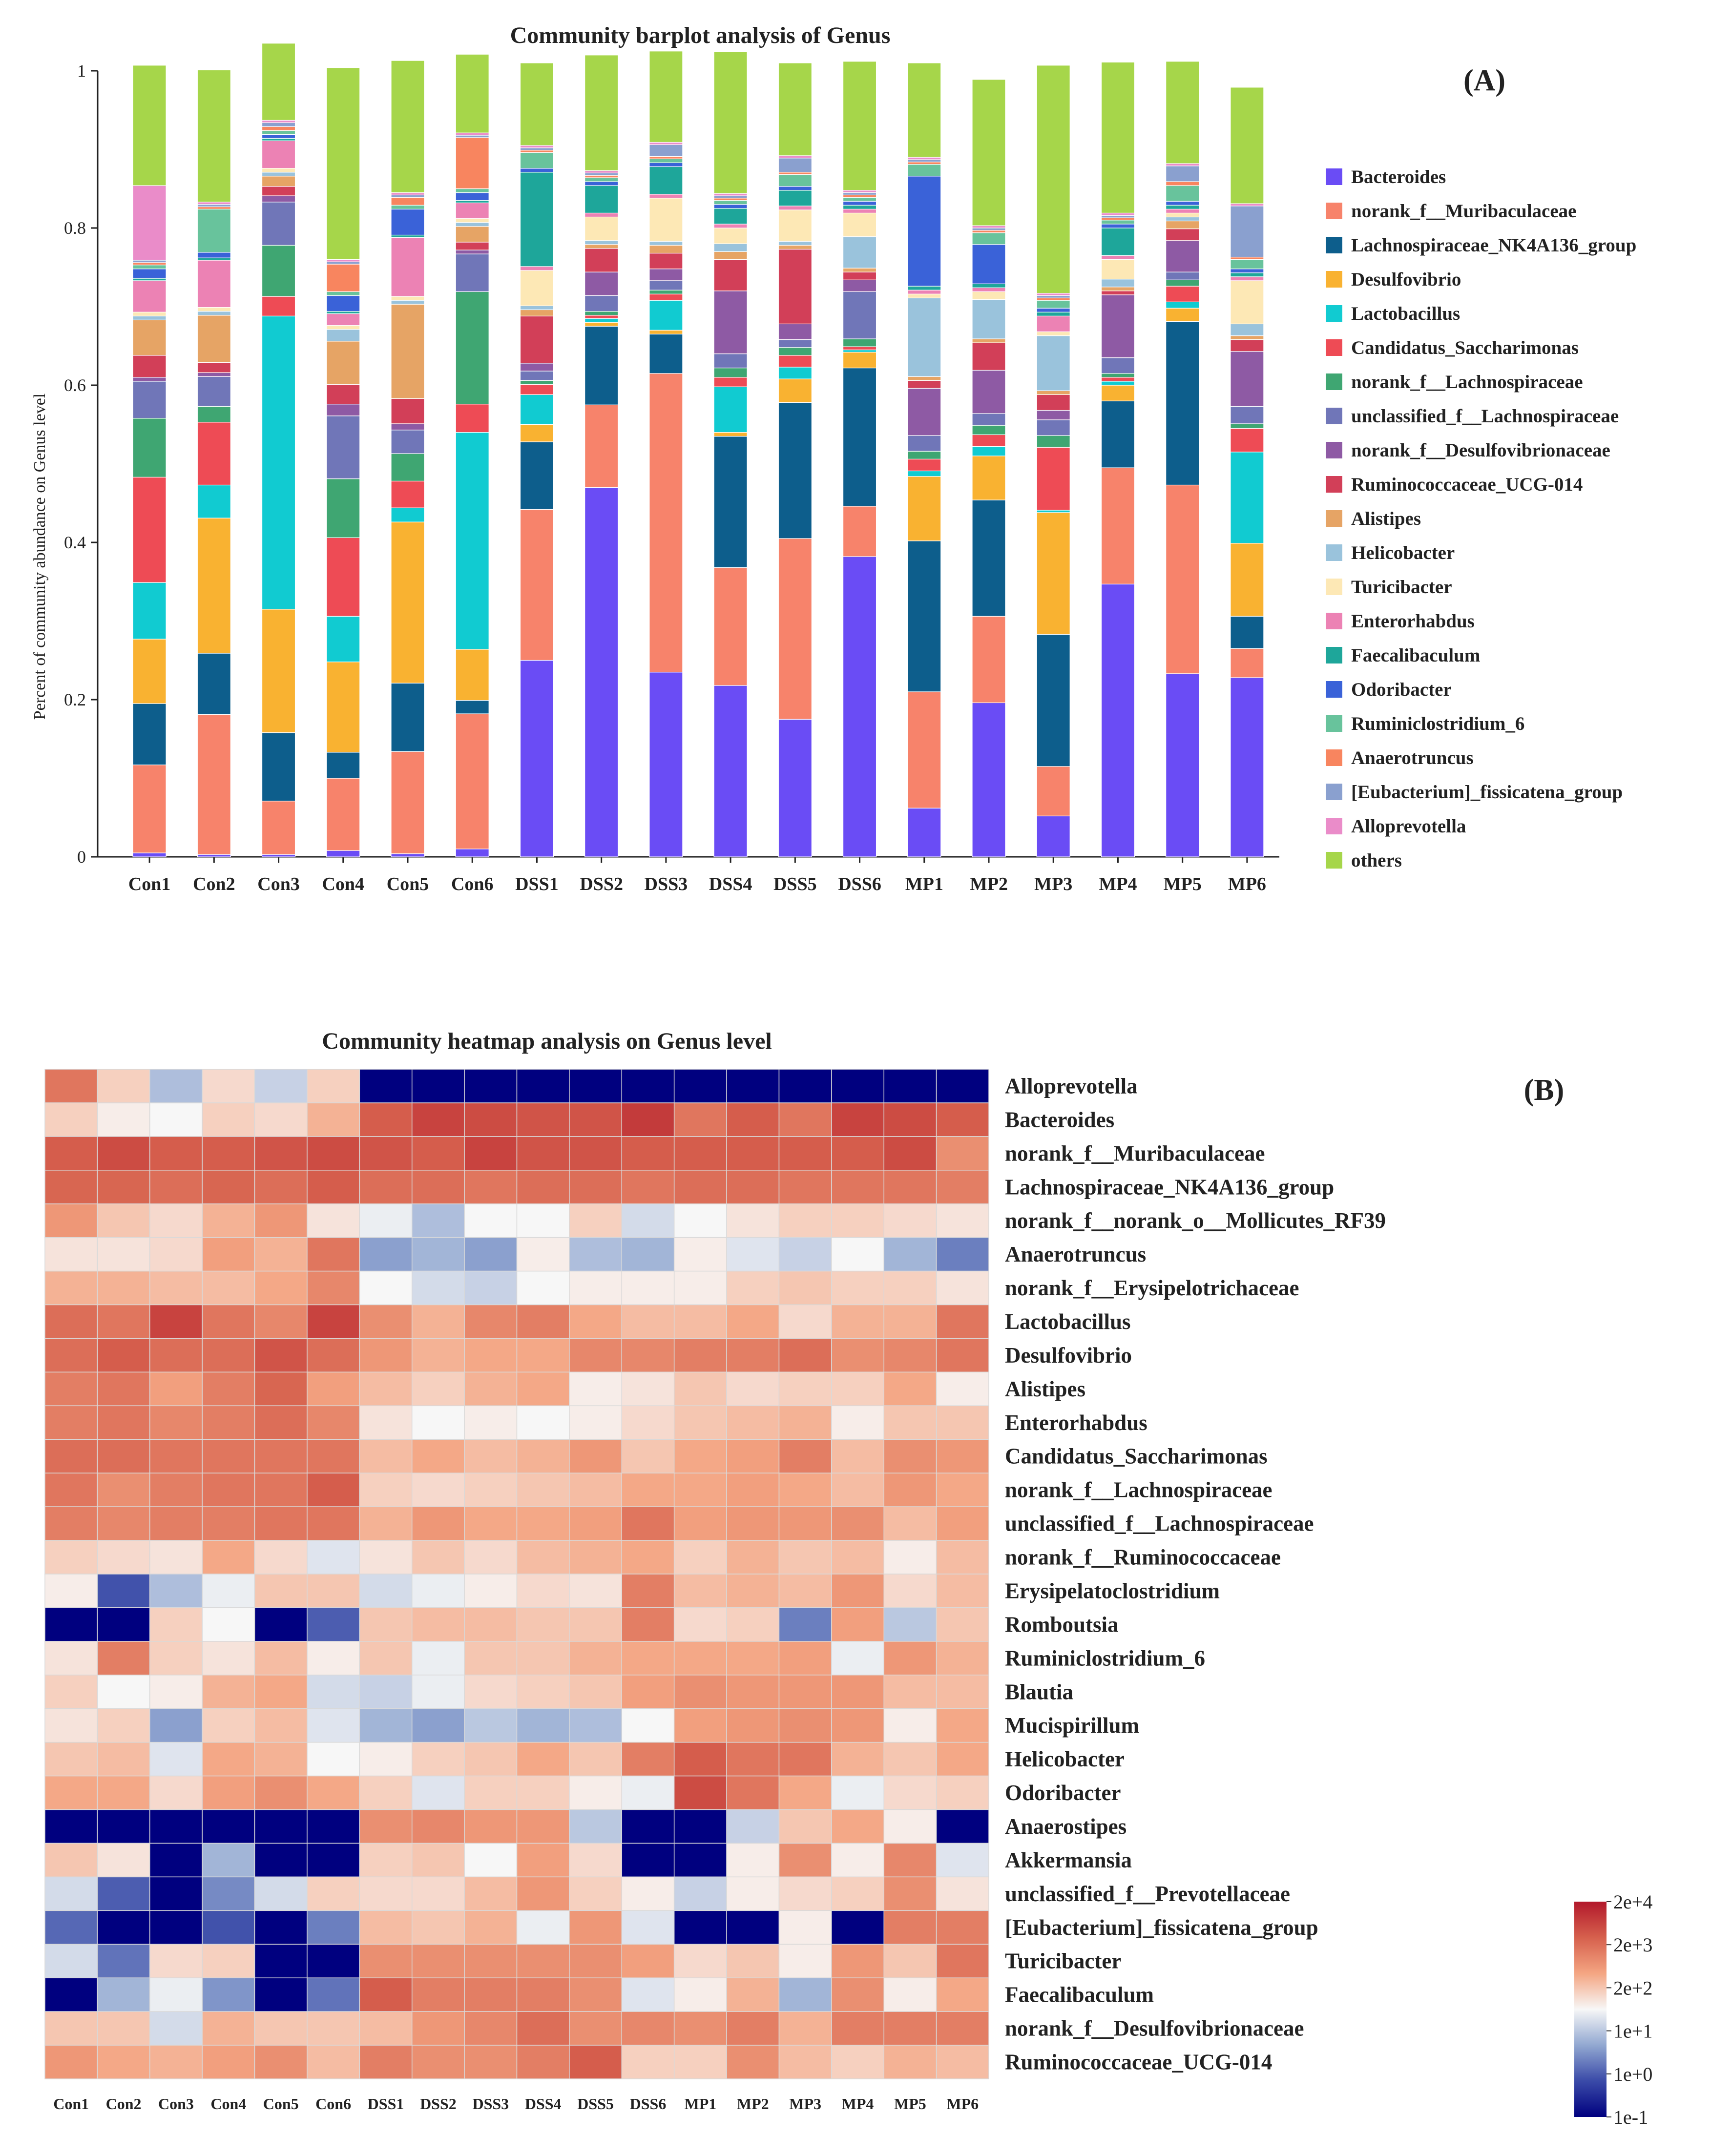 Image resolution: width=1711 pixels, height=2156 pixels. What do you see at coordinates (1545, 1091) in the screenshot?
I see `panel-label-b: (B)` at bounding box center [1545, 1091].